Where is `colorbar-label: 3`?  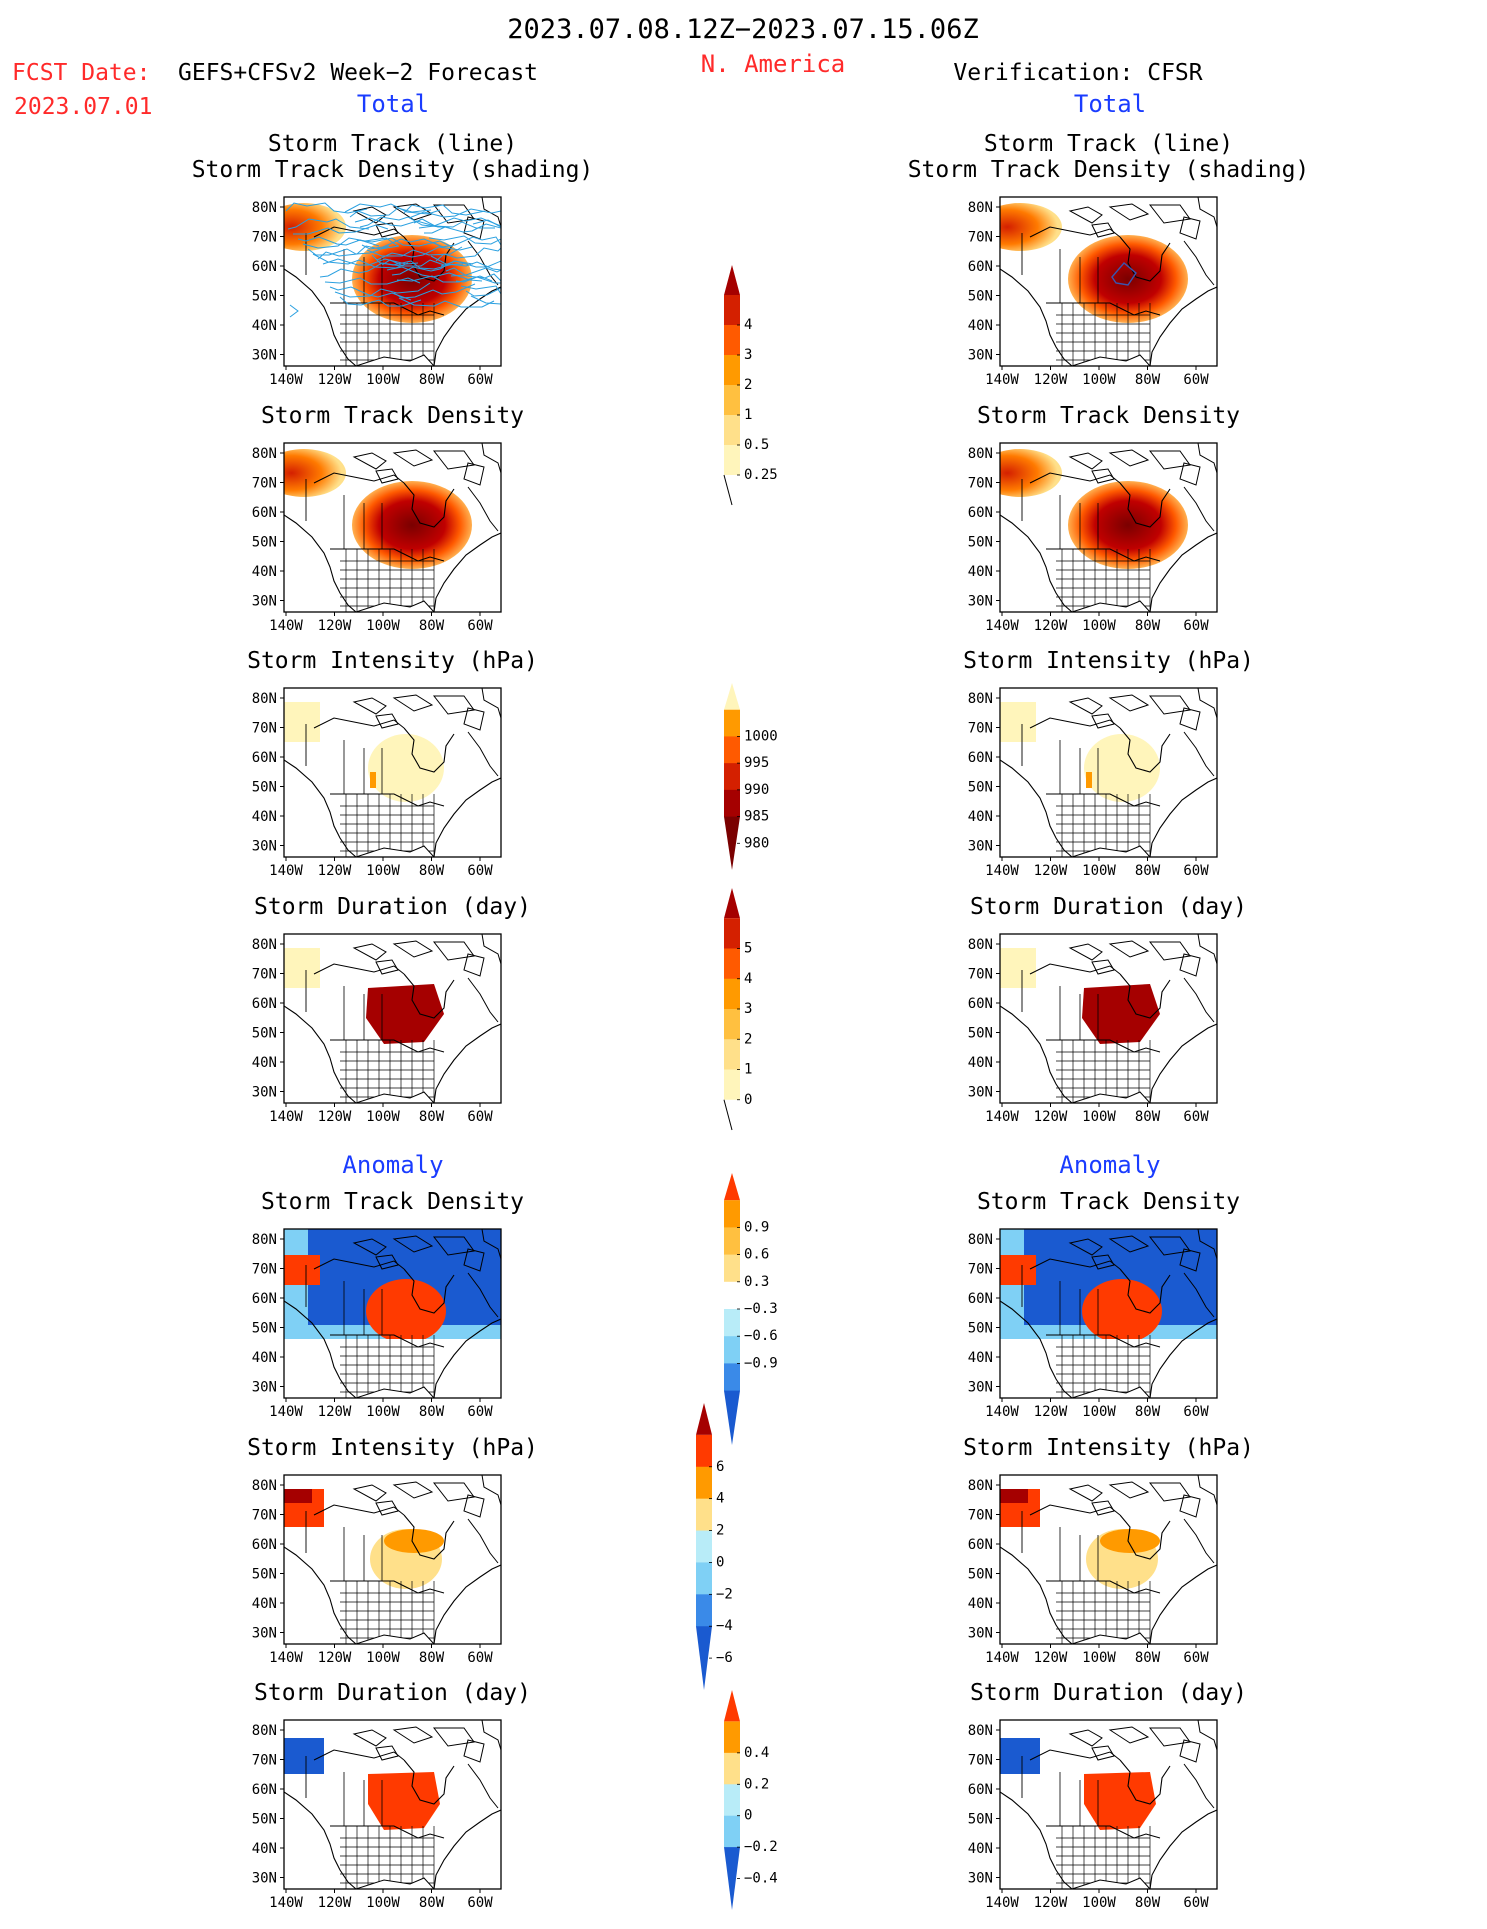 colorbar-label: 3 is located at coordinates (748, 1009).